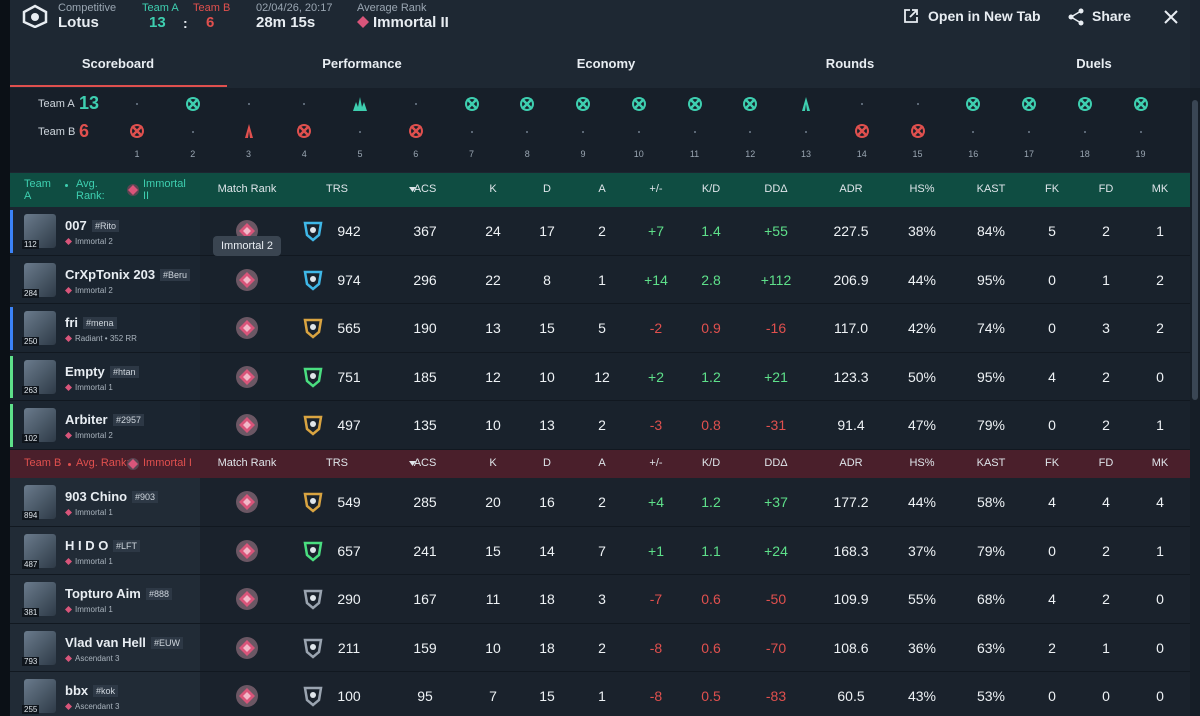 The width and height of the screenshot is (1200, 716). I want to click on open-new-tab: Open in New Tab, so click(984, 16).